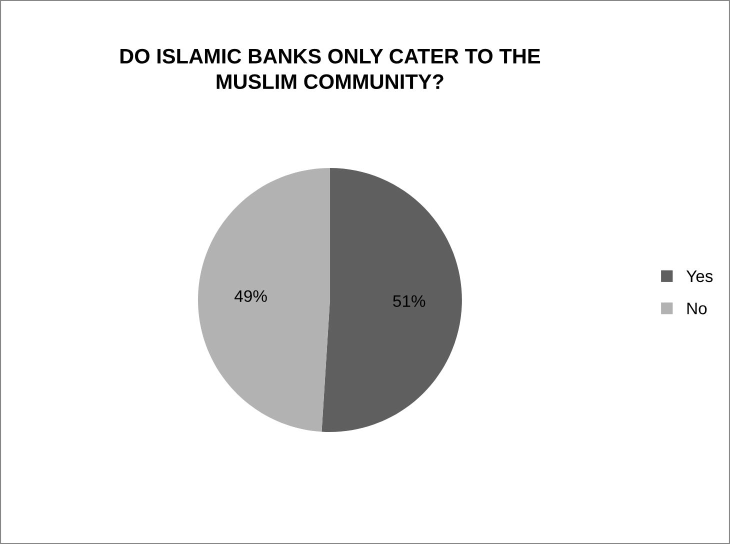 This screenshot has width=730, height=544. I want to click on data-label: 51%, so click(409, 301).